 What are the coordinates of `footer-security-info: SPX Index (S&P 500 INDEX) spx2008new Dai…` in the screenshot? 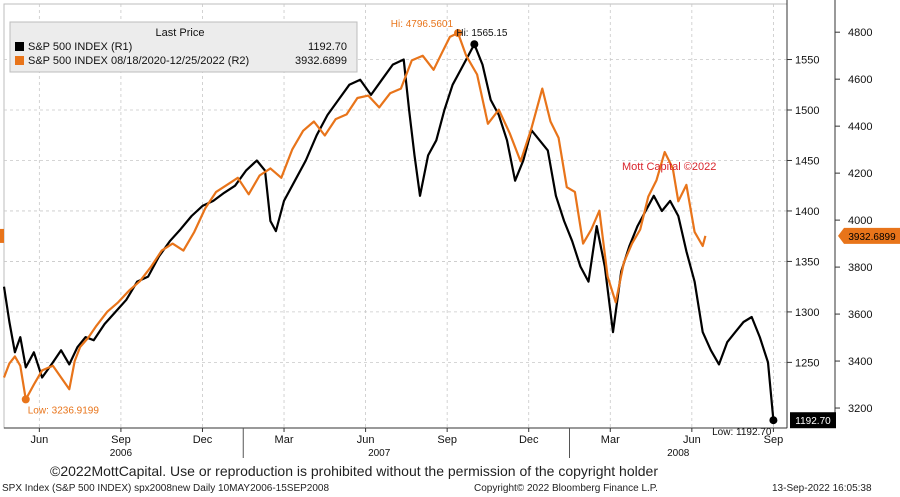 It's located at (166, 488).